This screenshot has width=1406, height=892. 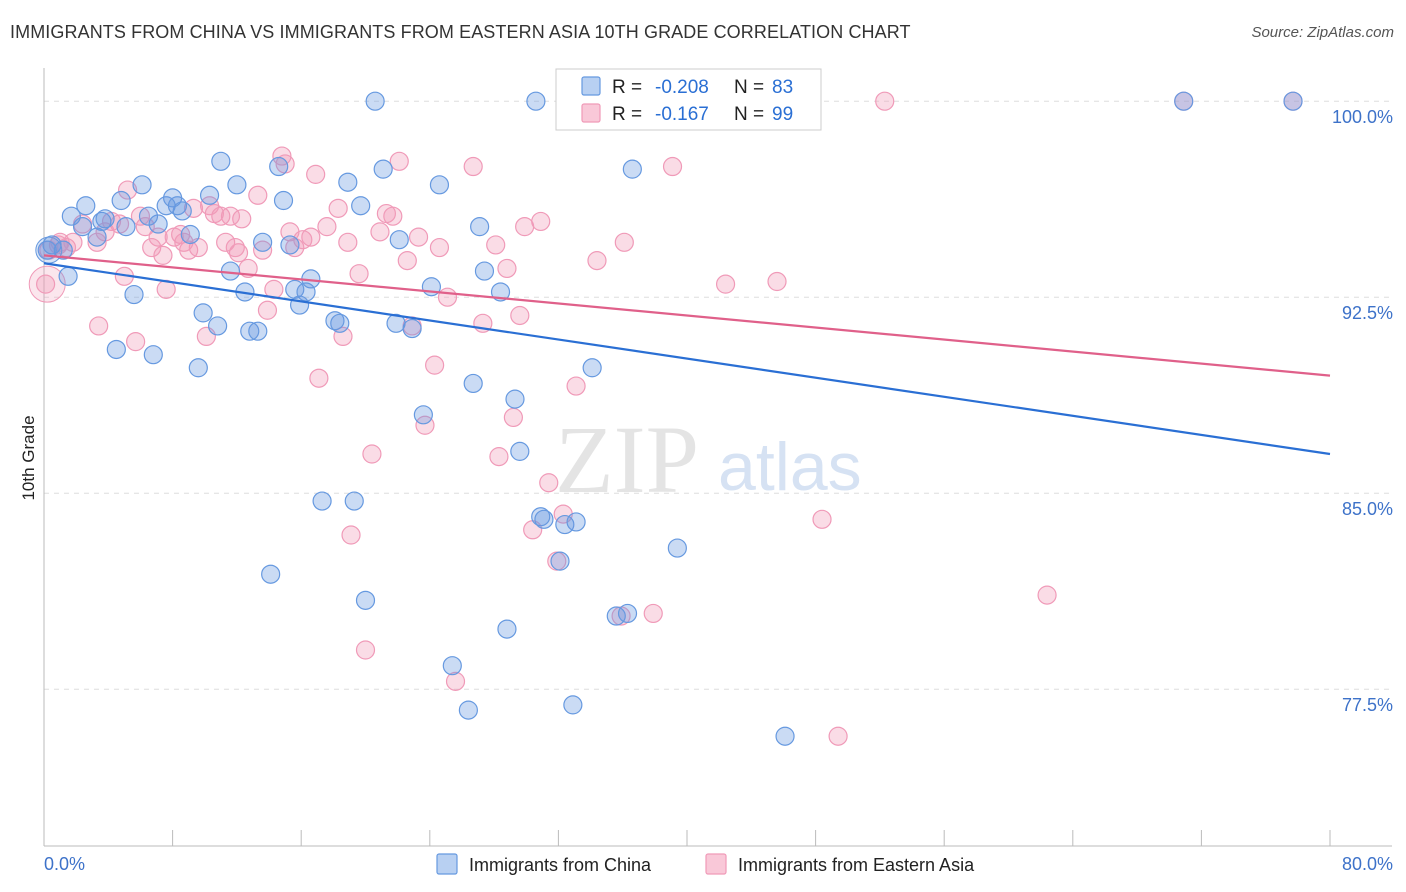 I want to click on bottom-legend-swatch-eastern-asia, so click(x=716, y=864).